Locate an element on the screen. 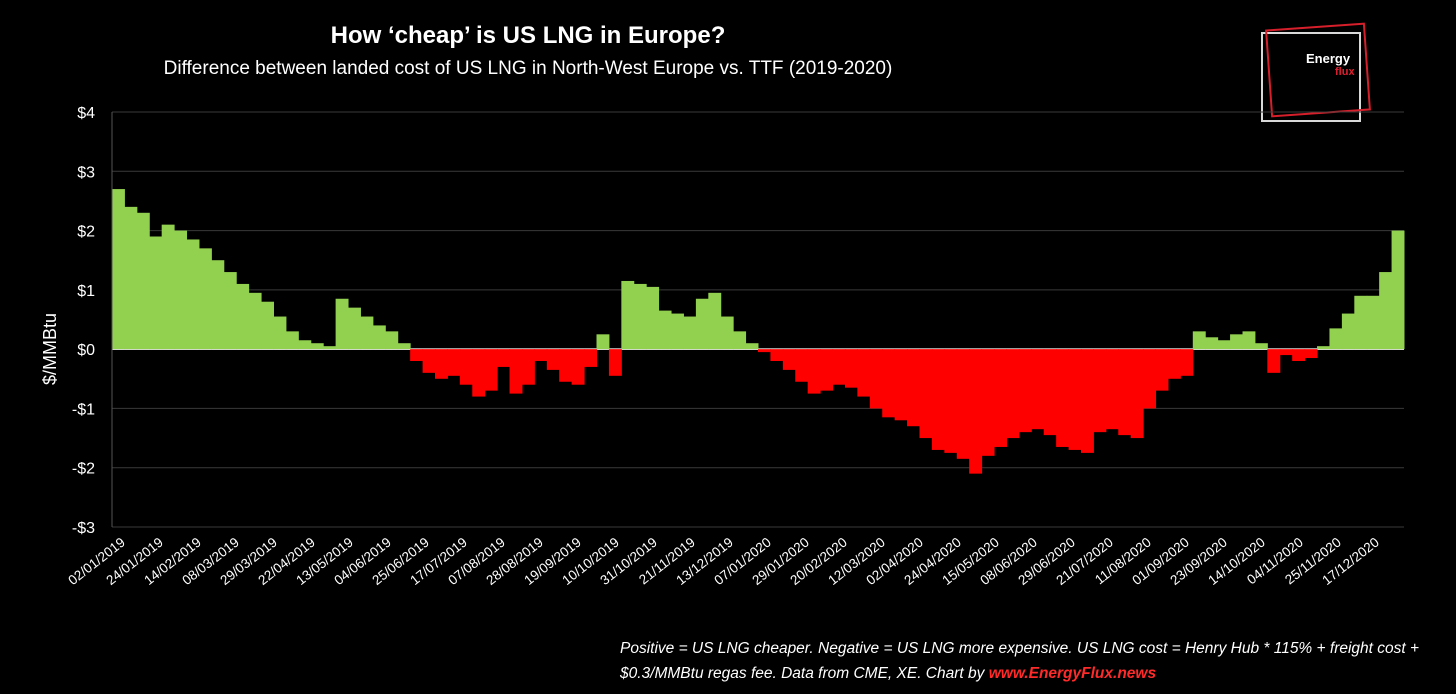  footnote-link: www.EnergyFlux.news is located at coordinates (1072, 673).